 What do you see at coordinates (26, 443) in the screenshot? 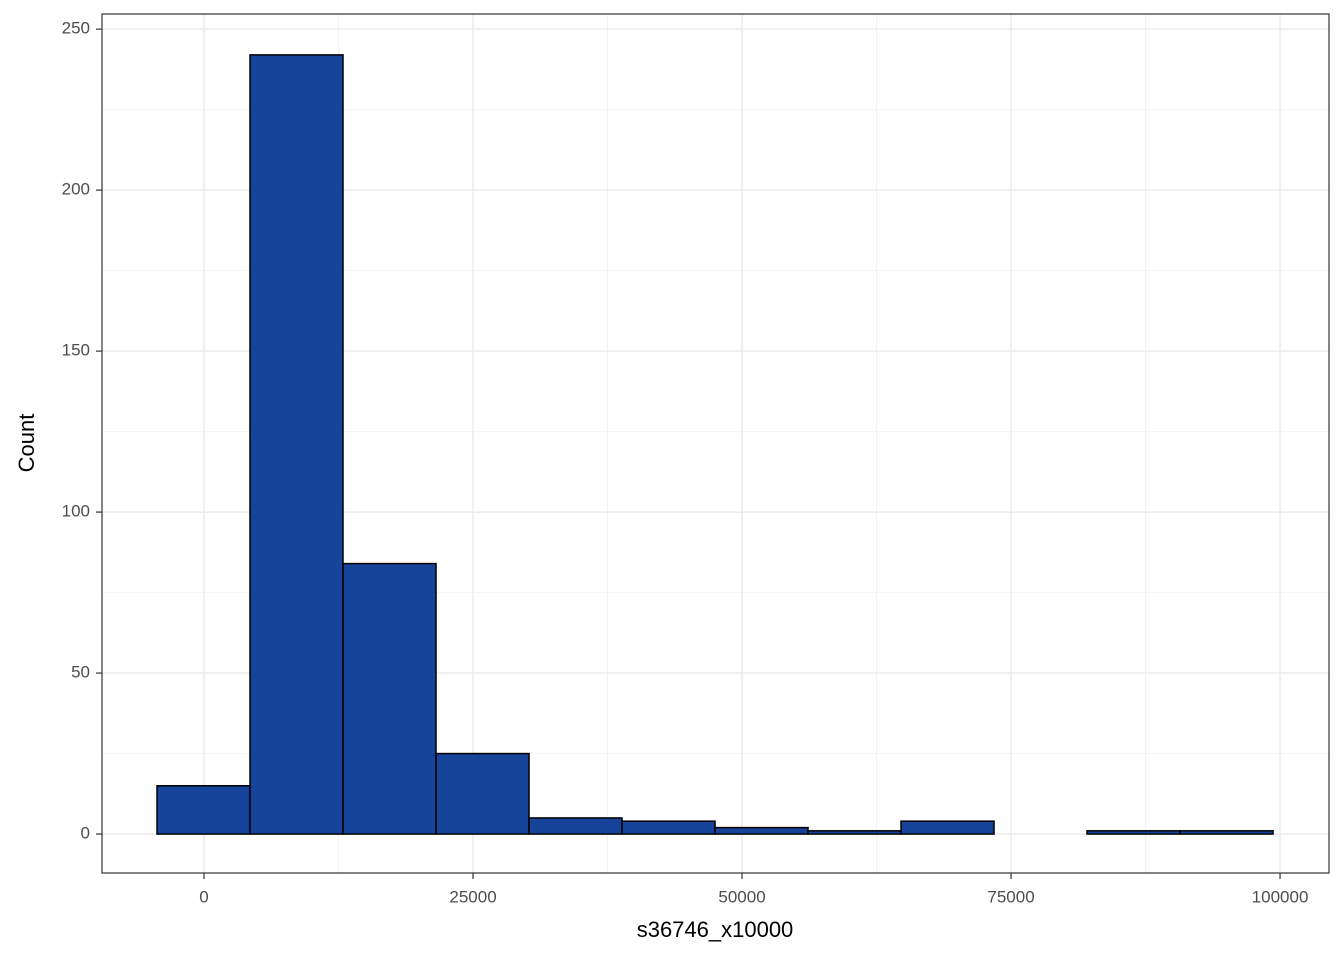
I see `y-axis-title: Count` at bounding box center [26, 443].